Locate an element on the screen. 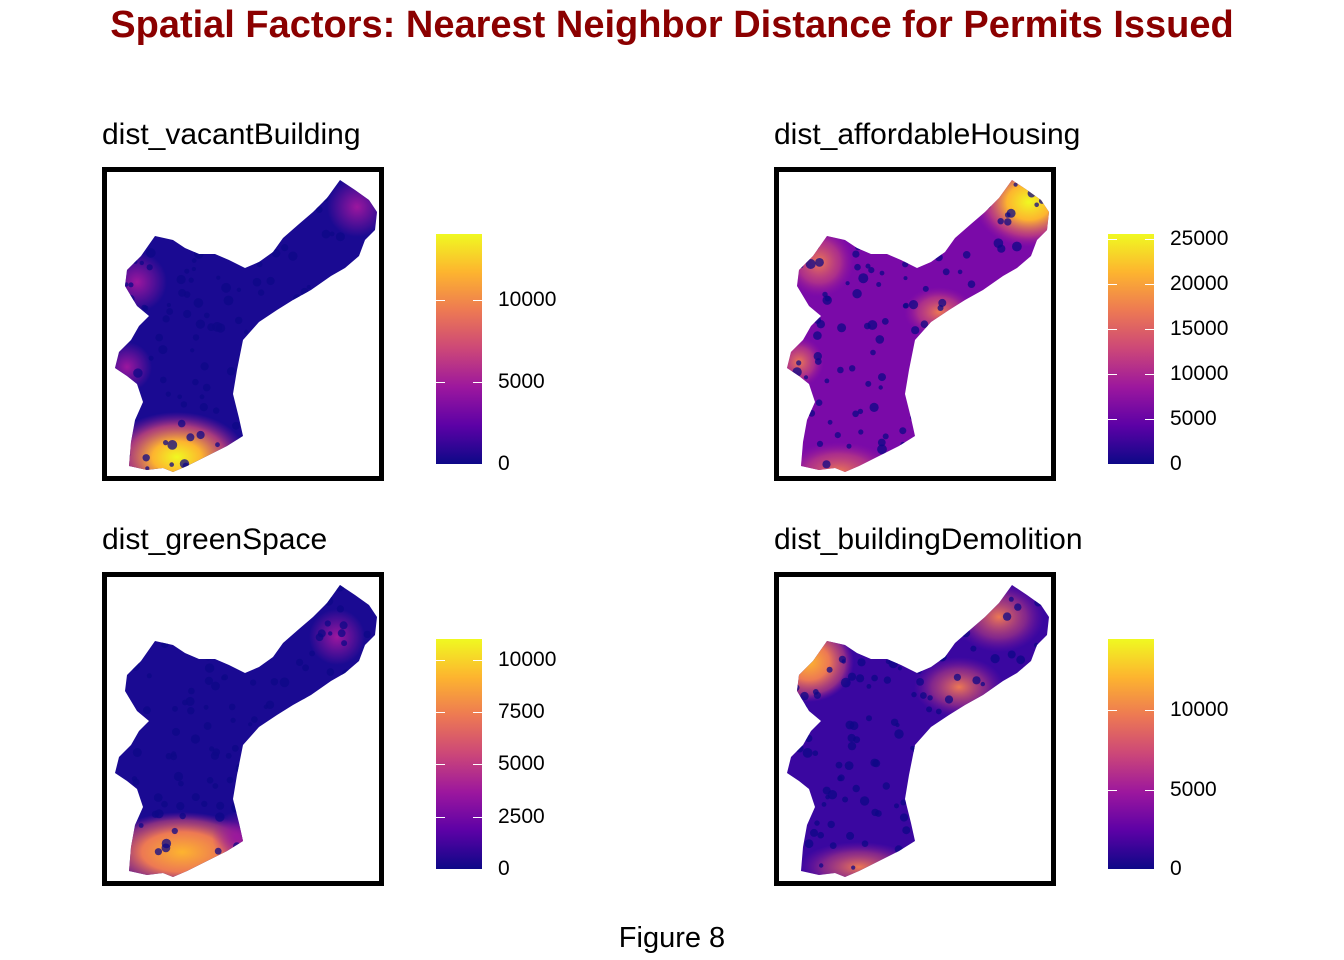 This screenshot has width=1344, height=960. panel-title-vacant-building: dist_vacantBuilding is located at coordinates (231, 134).